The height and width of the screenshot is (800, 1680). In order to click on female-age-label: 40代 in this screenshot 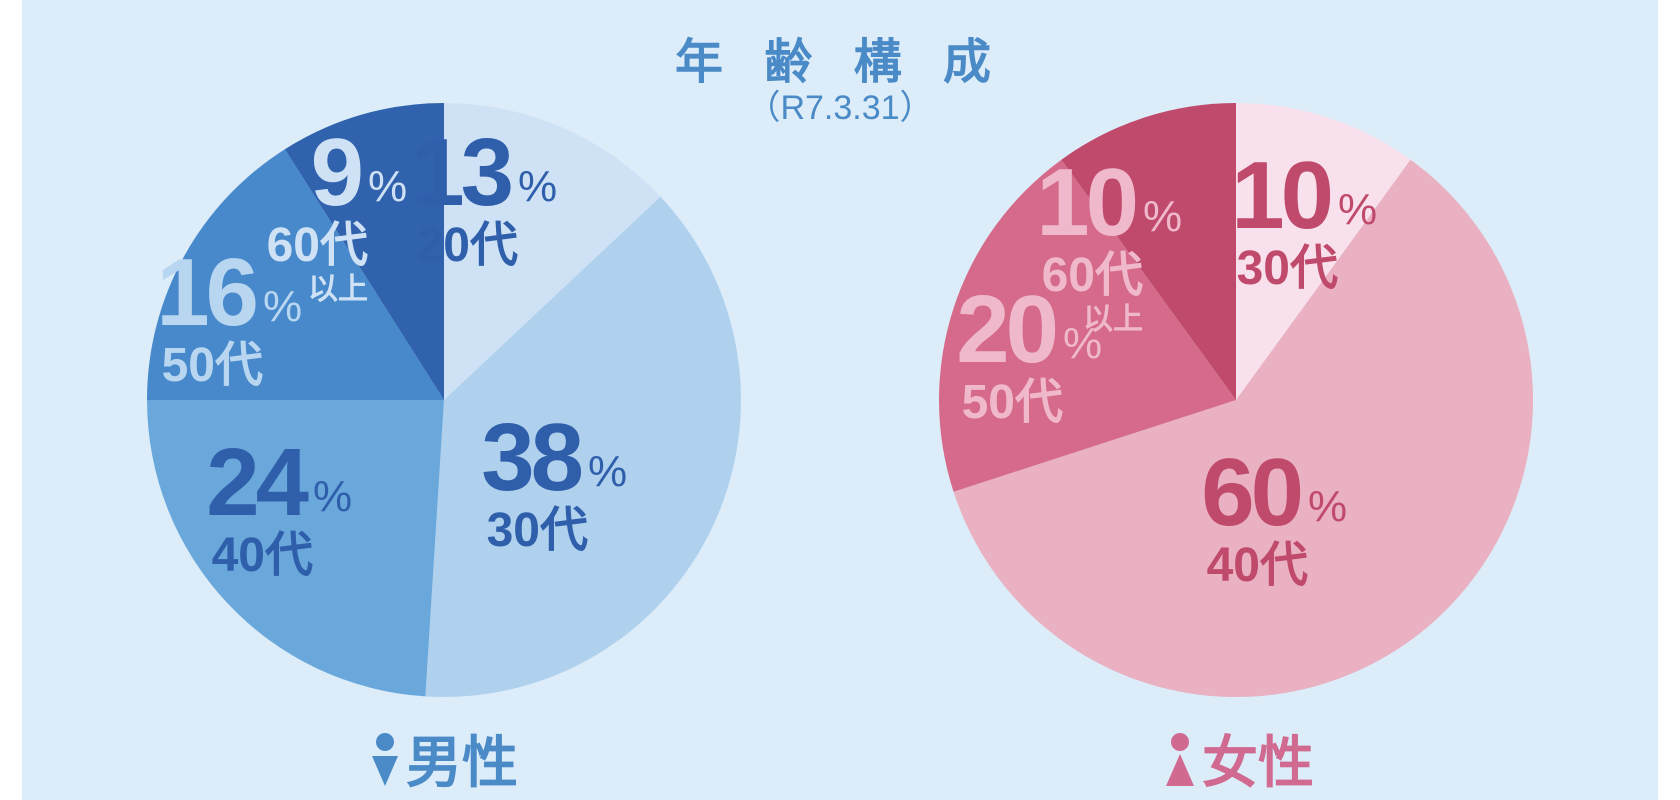, I will do `click(1257, 565)`.